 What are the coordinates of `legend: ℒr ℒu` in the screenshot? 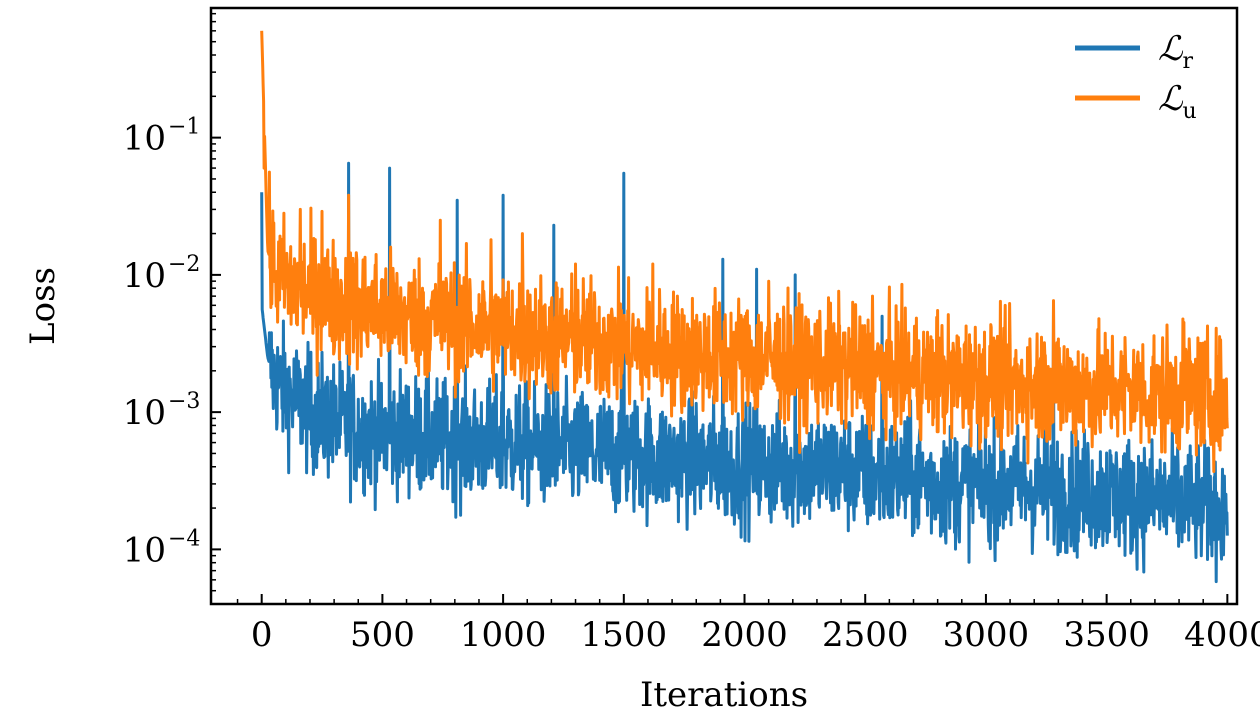 It's located at (1136, 76).